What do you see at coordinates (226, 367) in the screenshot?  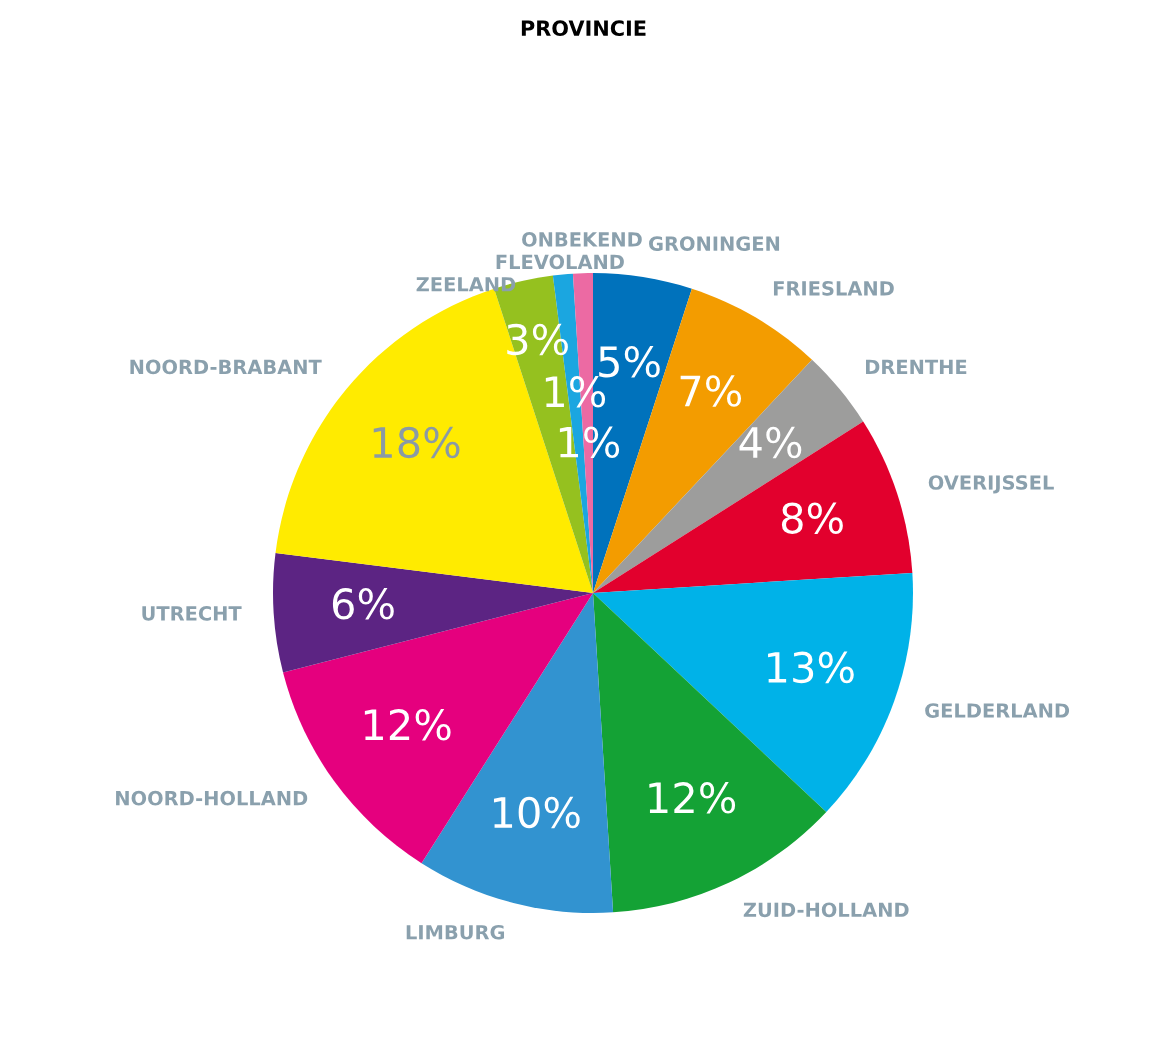 I see `slice-label: NOORD-BRABANT` at bounding box center [226, 367].